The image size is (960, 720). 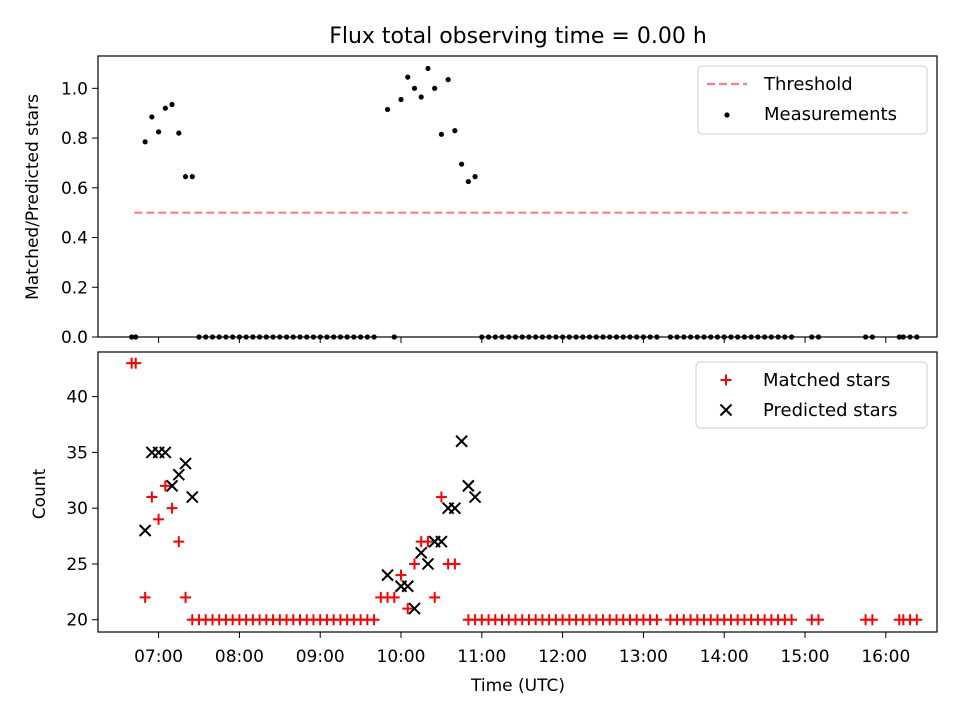 What do you see at coordinates (830, 114) in the screenshot?
I see `legend-measurements-label: Measurements` at bounding box center [830, 114].